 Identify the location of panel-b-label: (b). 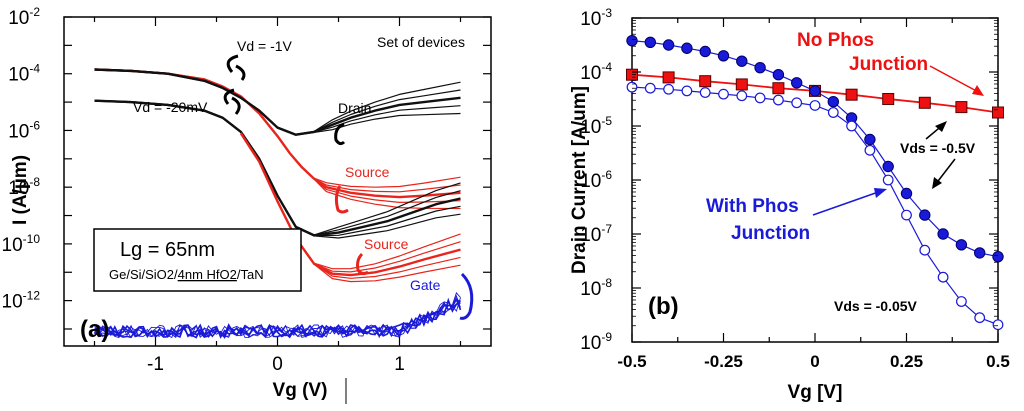
(663, 306).